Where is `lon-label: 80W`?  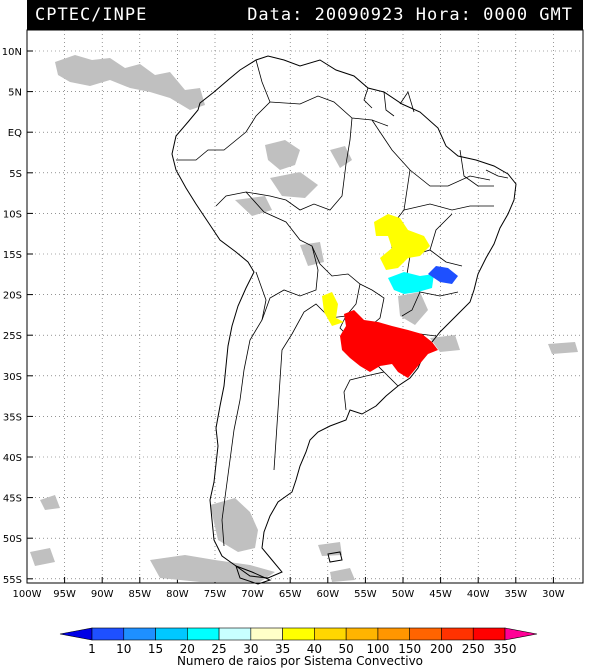
lon-label: 80W is located at coordinates (177, 594).